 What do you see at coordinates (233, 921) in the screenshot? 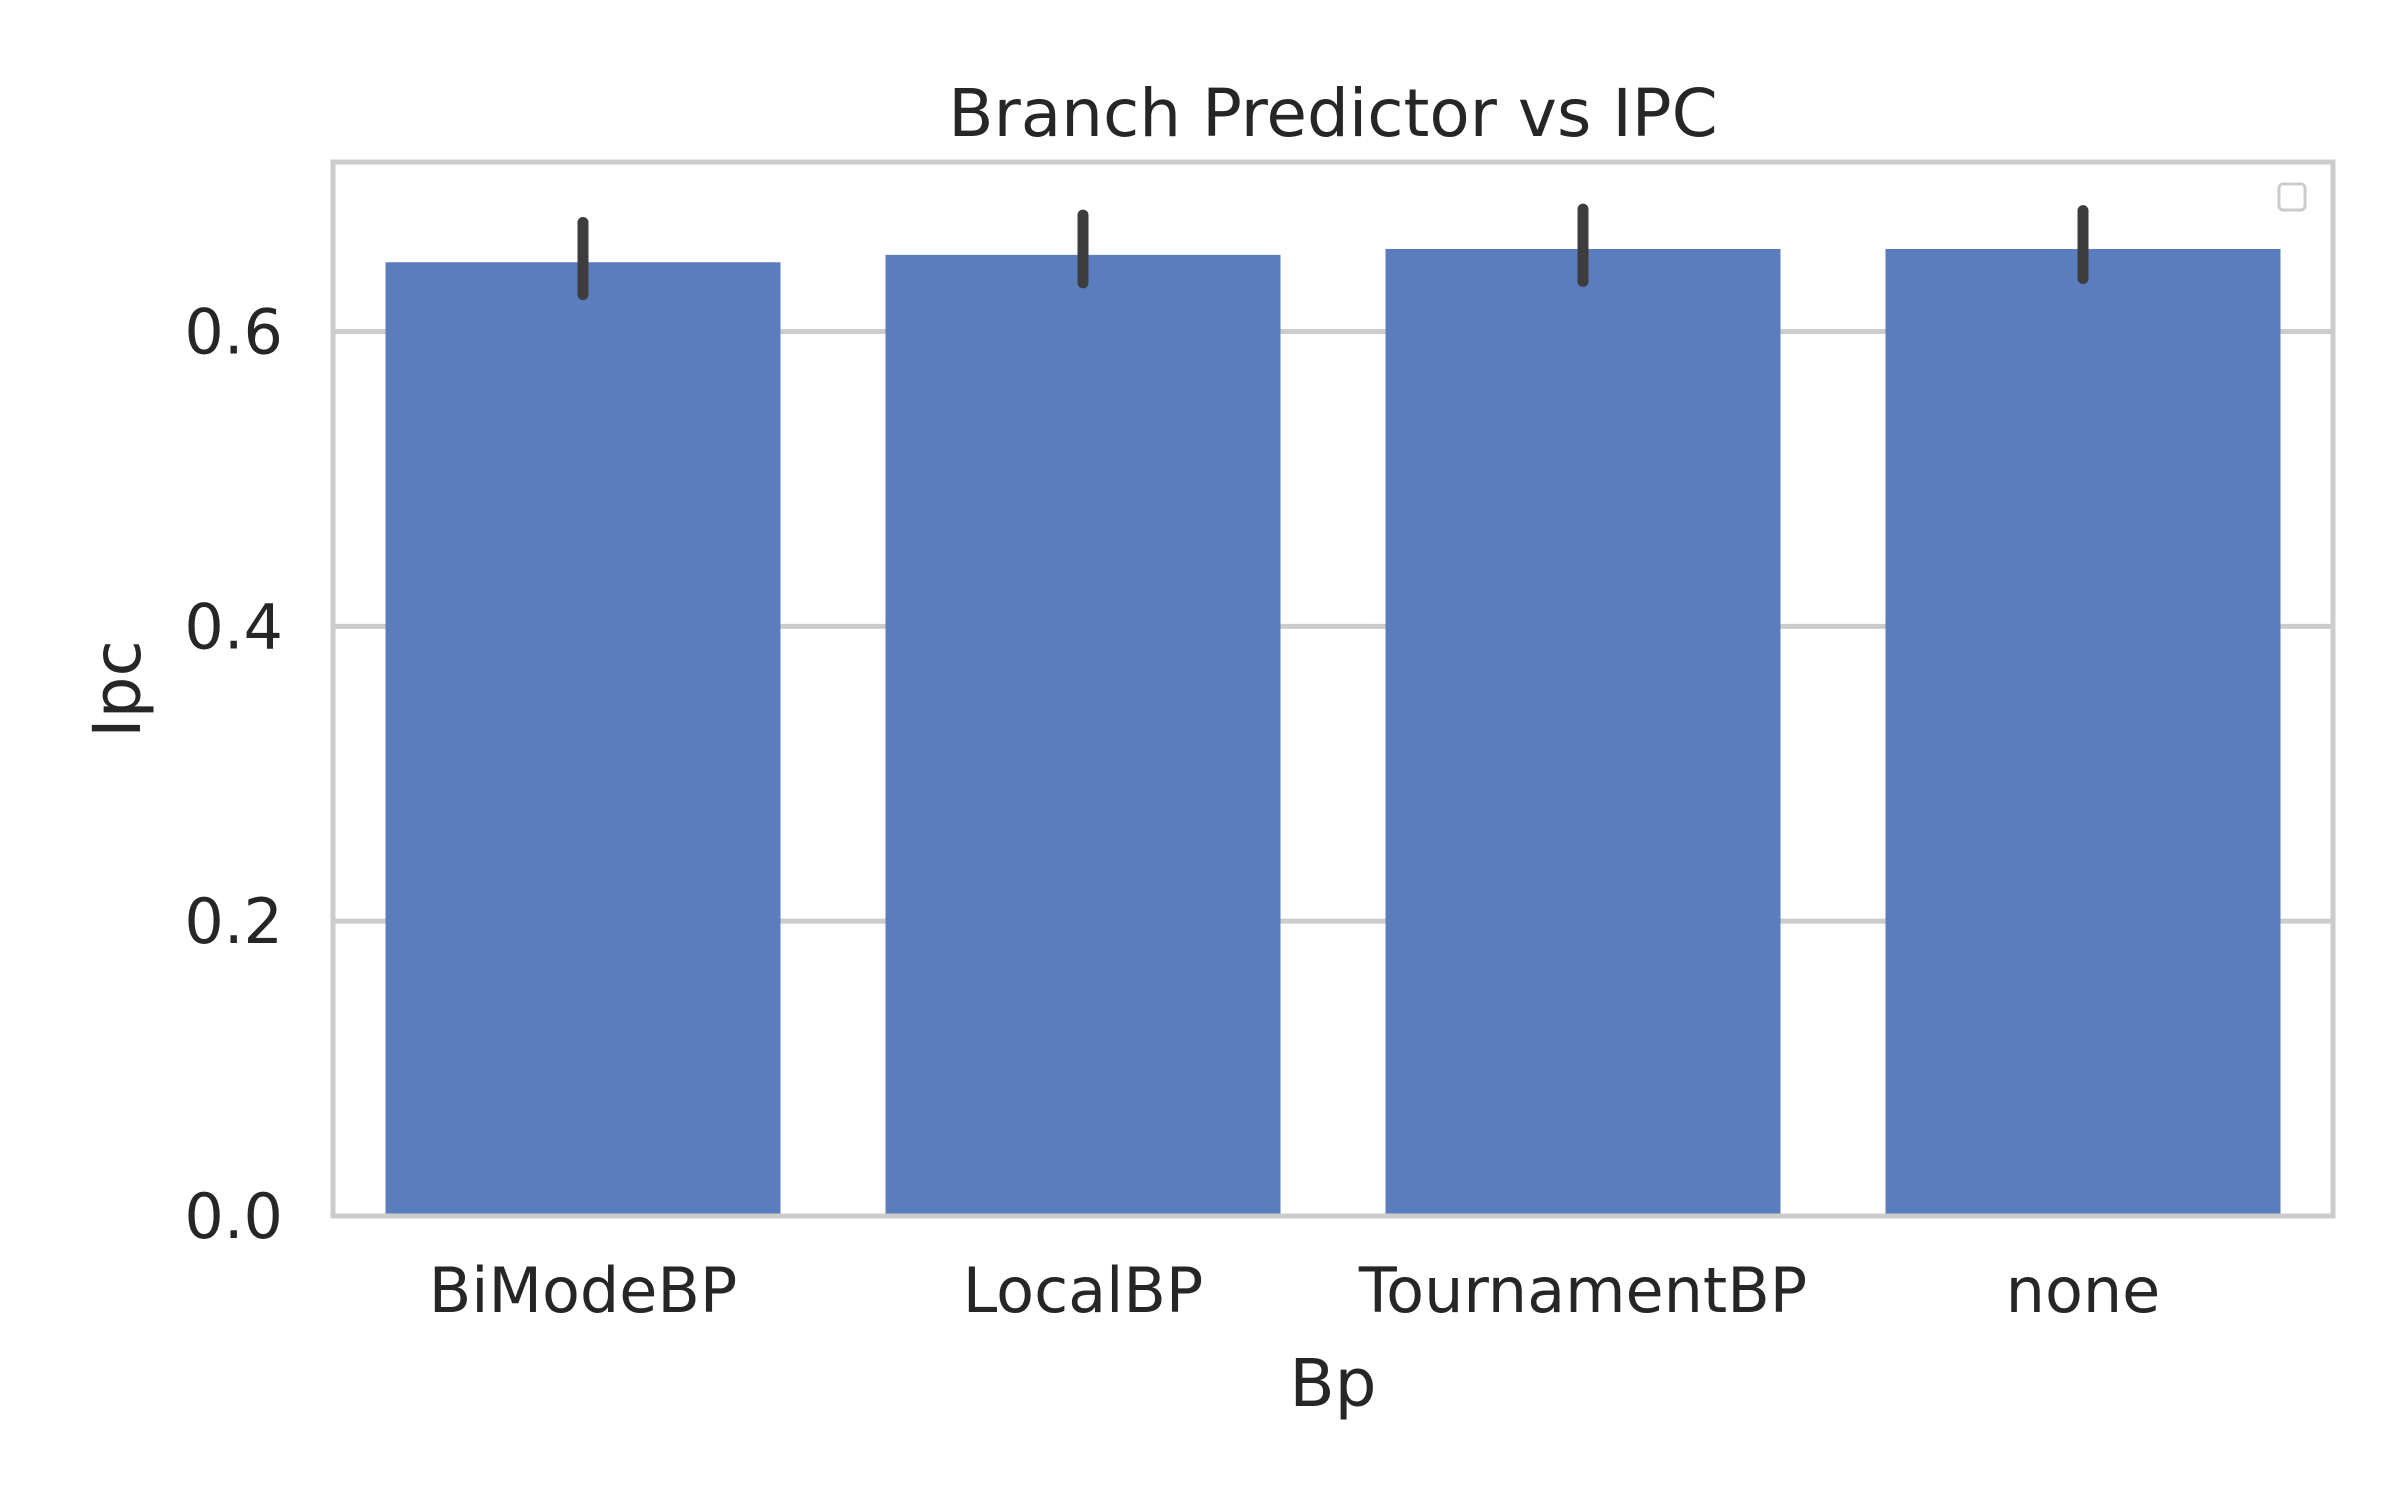
I see `y-tick-label: 0.2` at bounding box center [233, 921].